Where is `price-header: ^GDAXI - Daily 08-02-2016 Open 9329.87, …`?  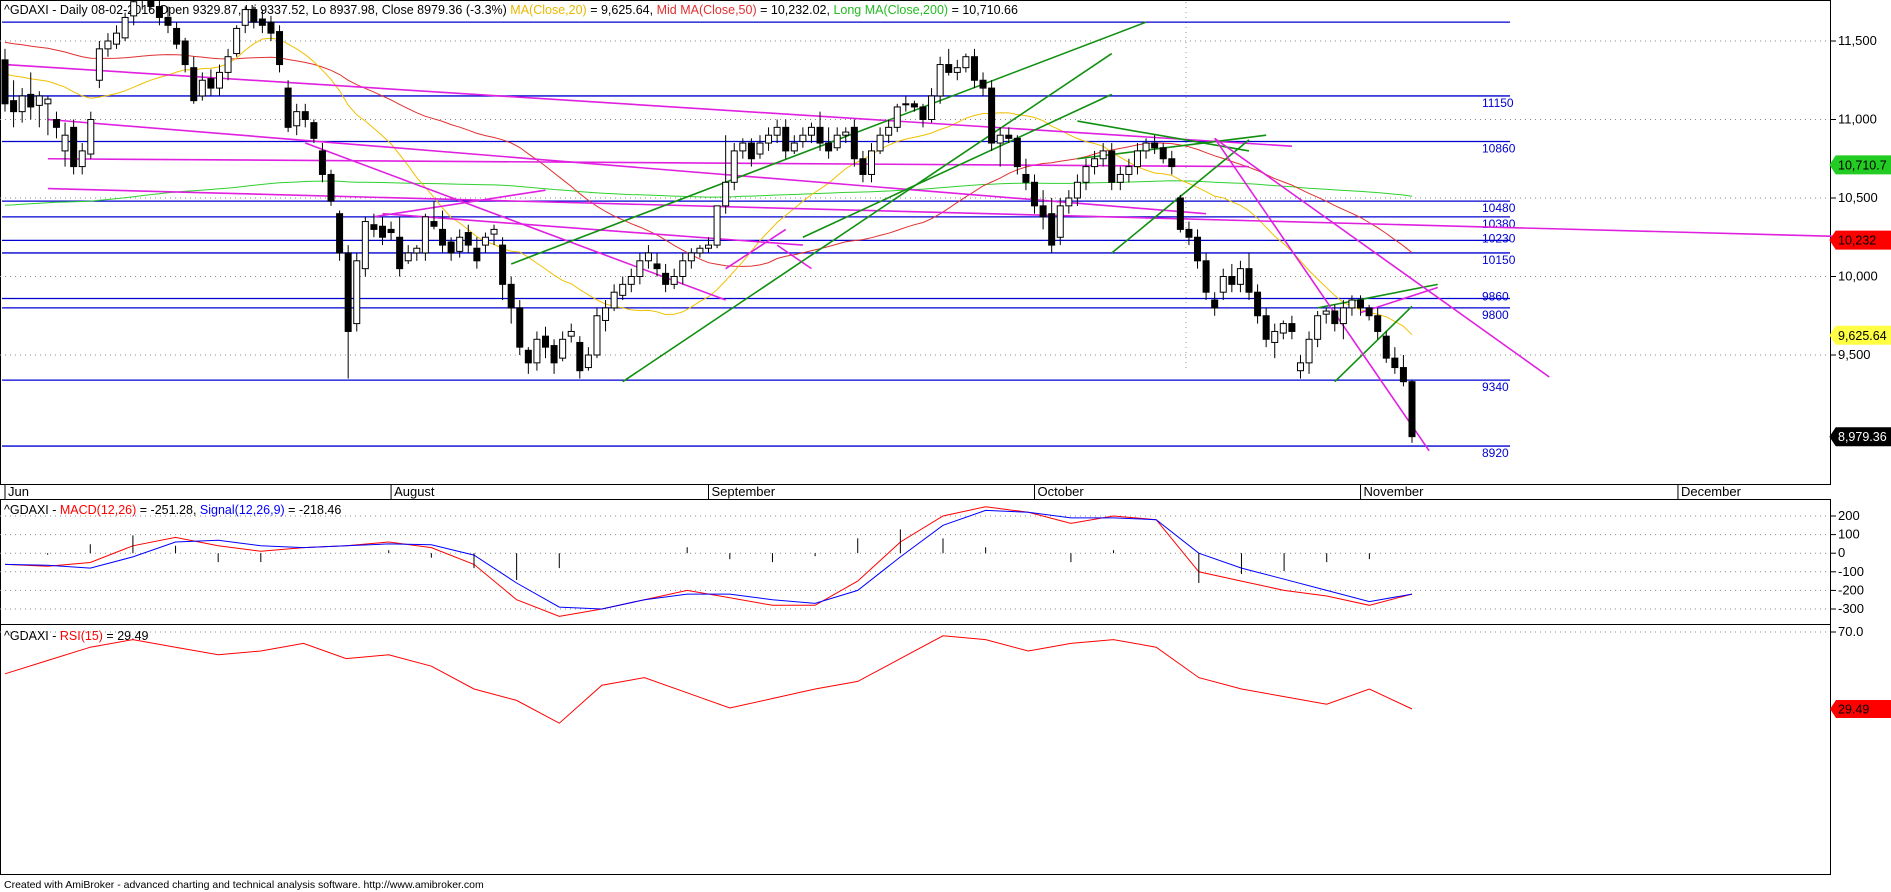
price-header: ^GDAXI - Daily 08-02-2016 Open 9329.87, … is located at coordinates (511, 10).